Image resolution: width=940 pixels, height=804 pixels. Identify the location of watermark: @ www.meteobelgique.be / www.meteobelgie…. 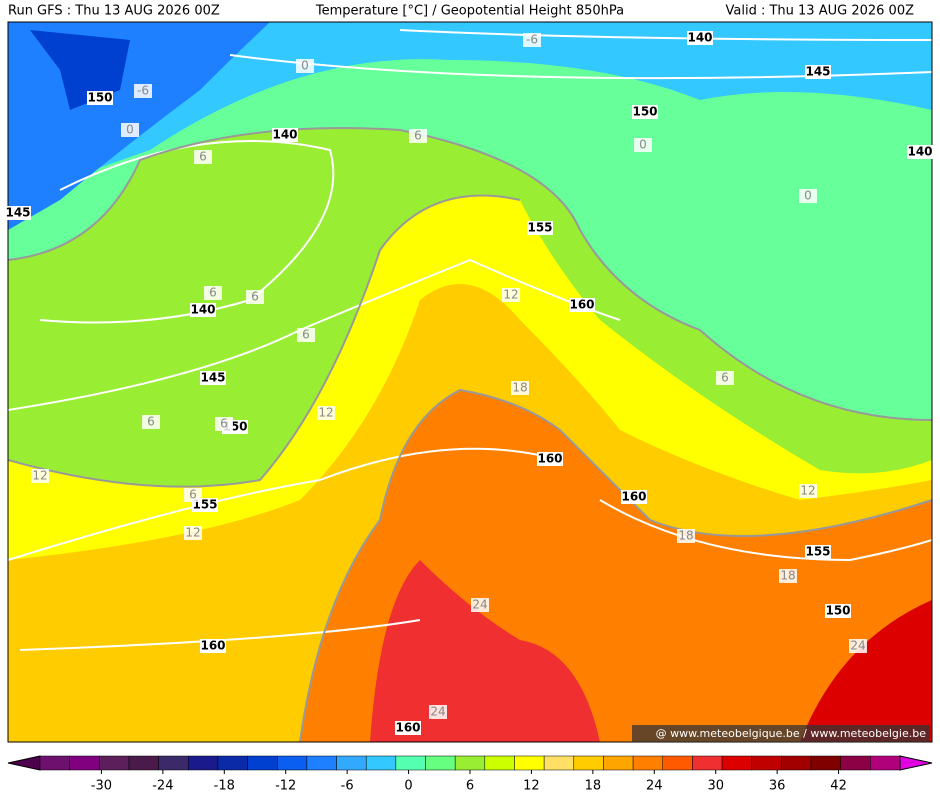
(791, 733).